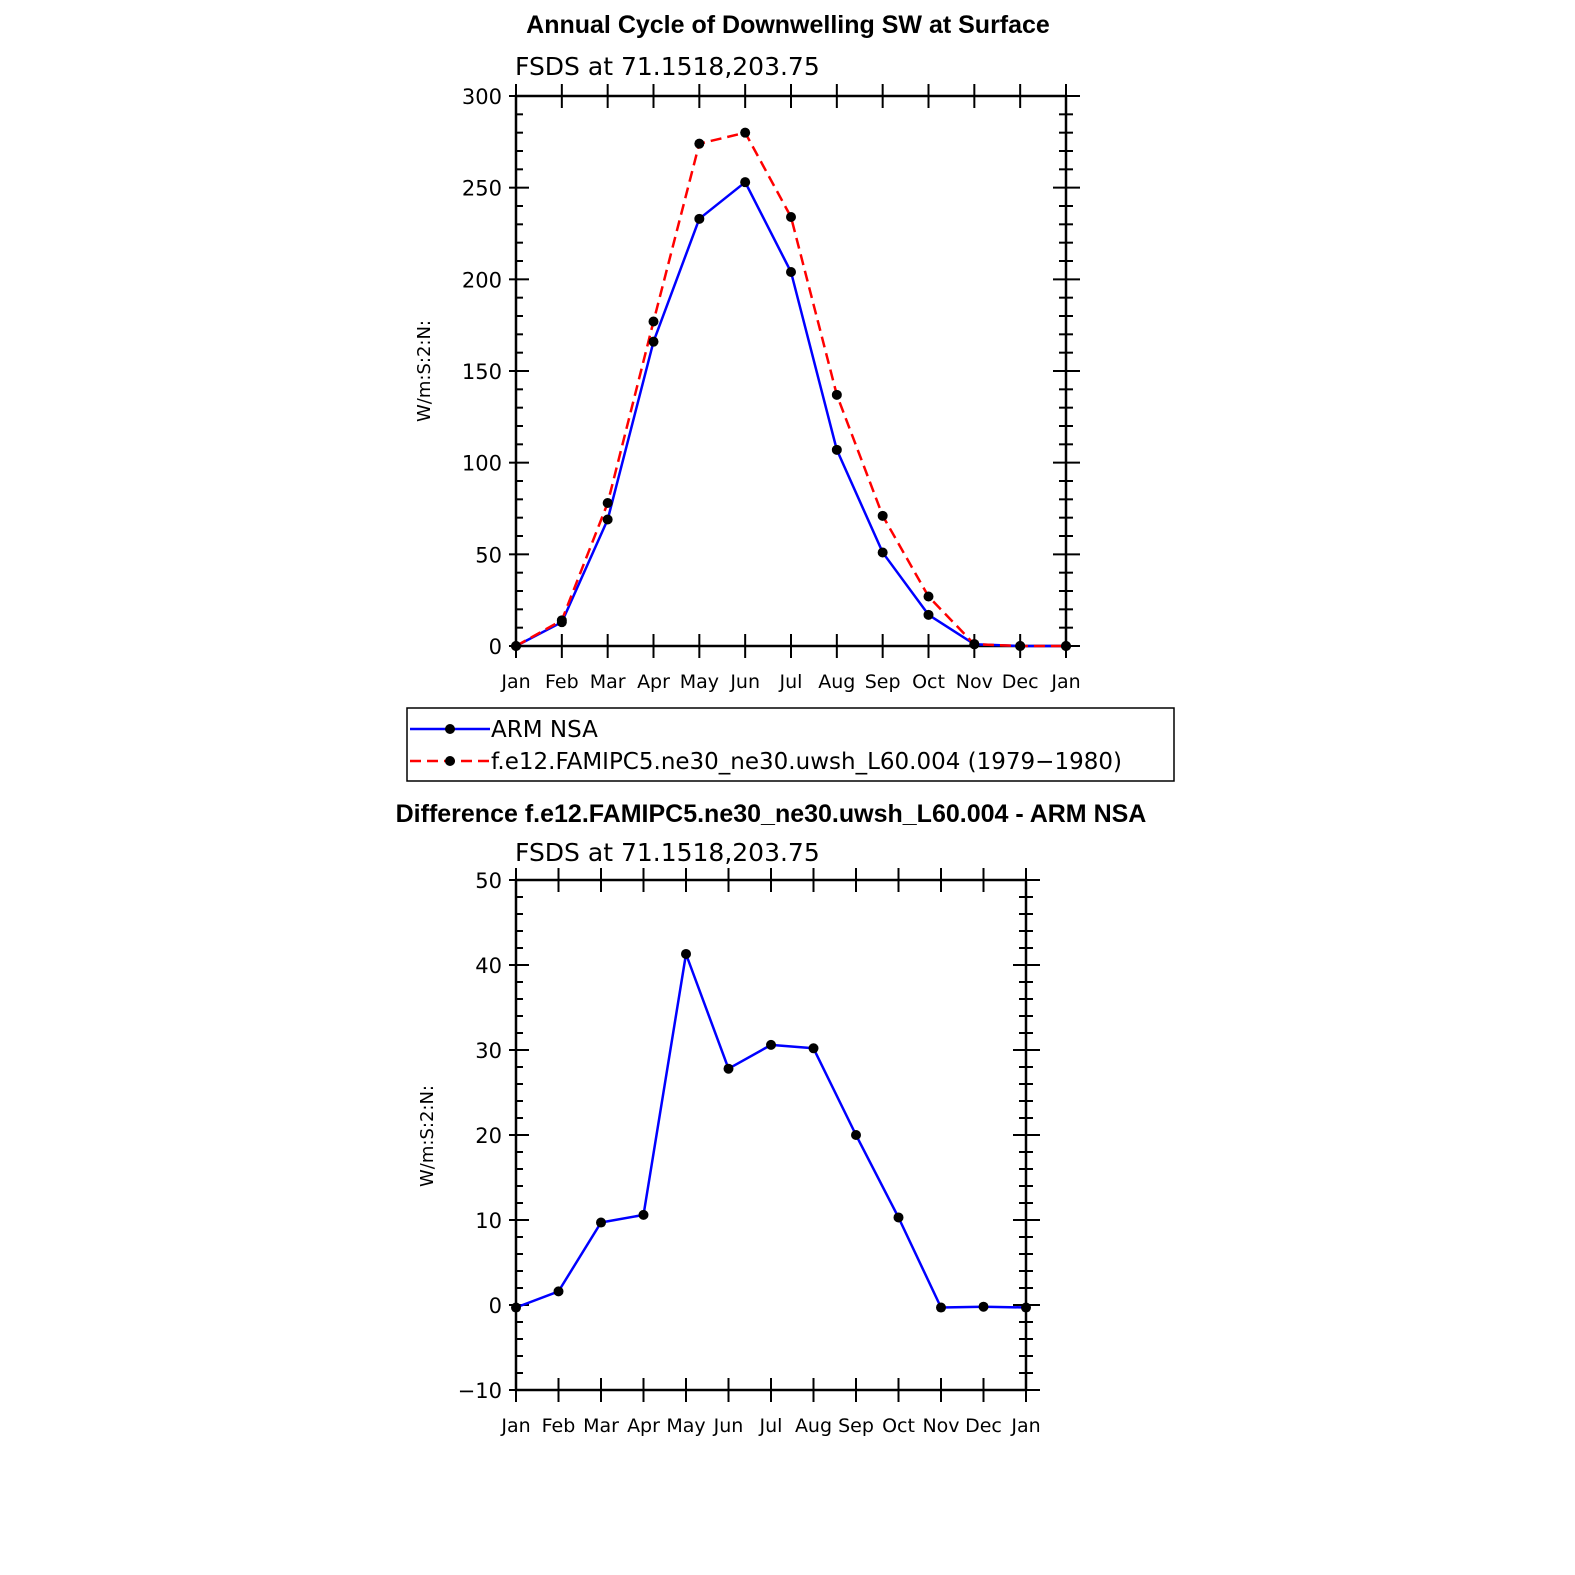 The width and height of the screenshot is (1575, 1575). I want to click on legend-box, so click(790, 744).